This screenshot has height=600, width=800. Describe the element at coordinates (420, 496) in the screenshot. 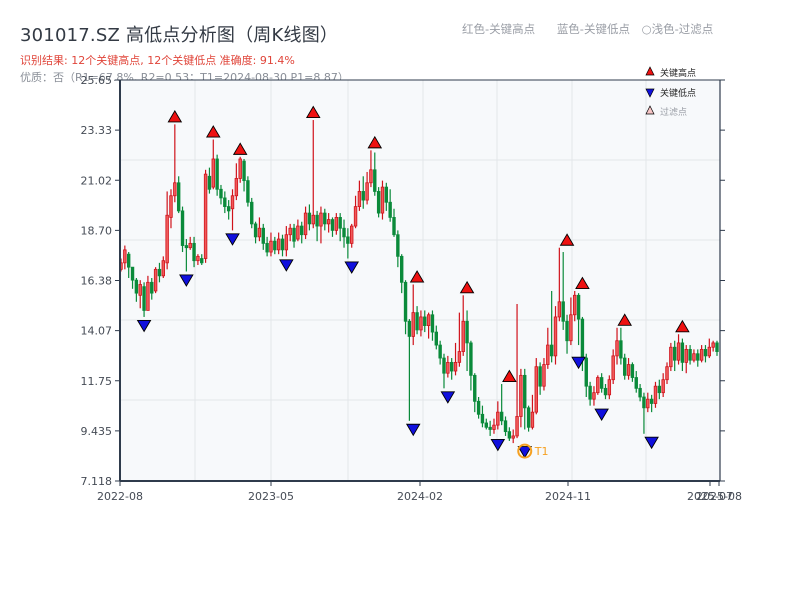

I see `x-tick-label: 2024-02` at that location.